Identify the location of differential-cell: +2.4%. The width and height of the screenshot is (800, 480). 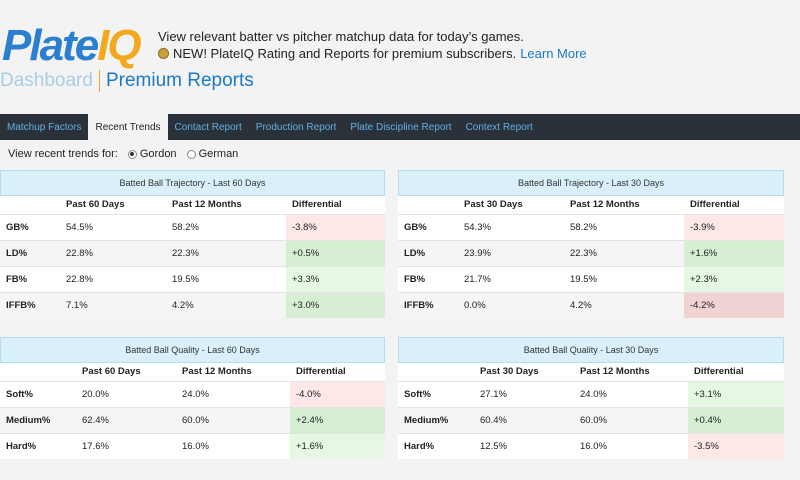
(337, 419).